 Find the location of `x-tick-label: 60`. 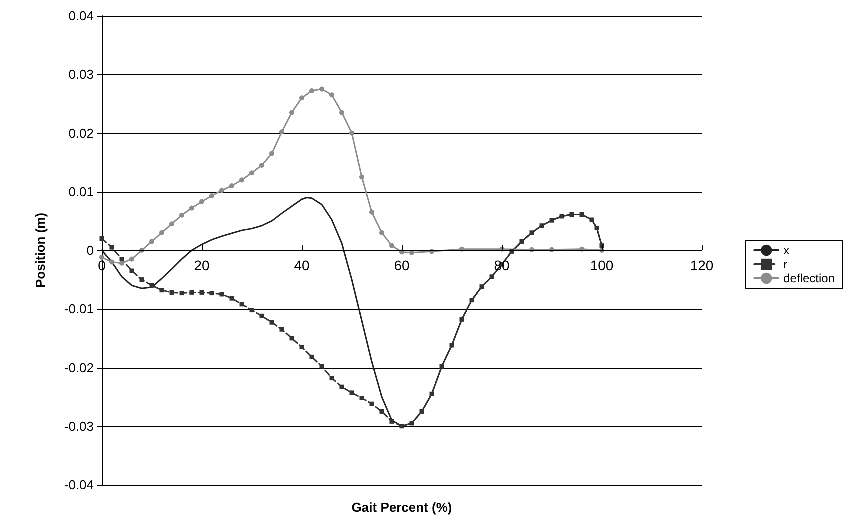

x-tick-label: 60 is located at coordinates (402, 266).